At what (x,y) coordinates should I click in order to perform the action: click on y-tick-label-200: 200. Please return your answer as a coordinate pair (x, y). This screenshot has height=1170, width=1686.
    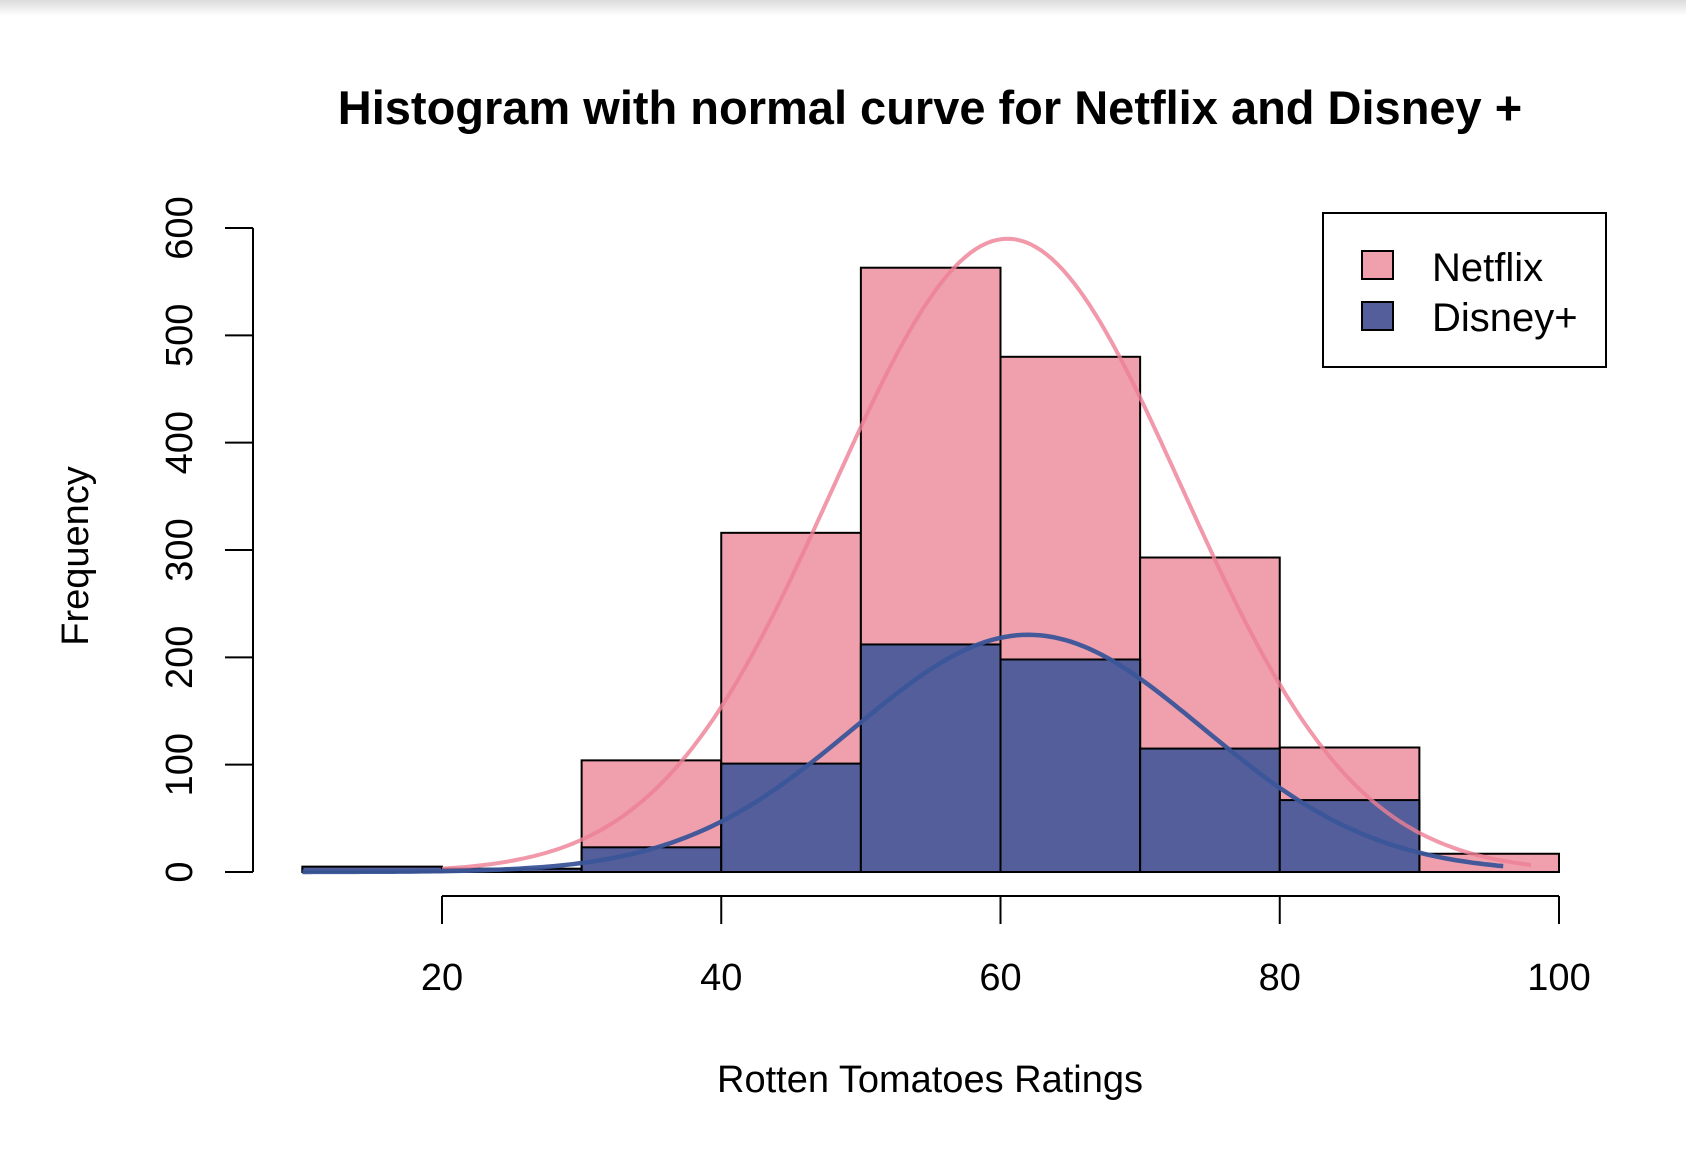
    Looking at the image, I should click on (180, 657).